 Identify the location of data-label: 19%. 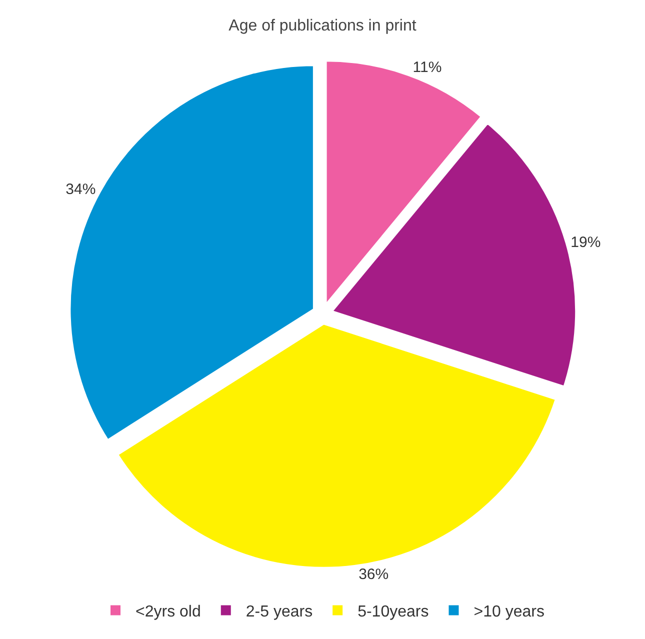
(585, 242).